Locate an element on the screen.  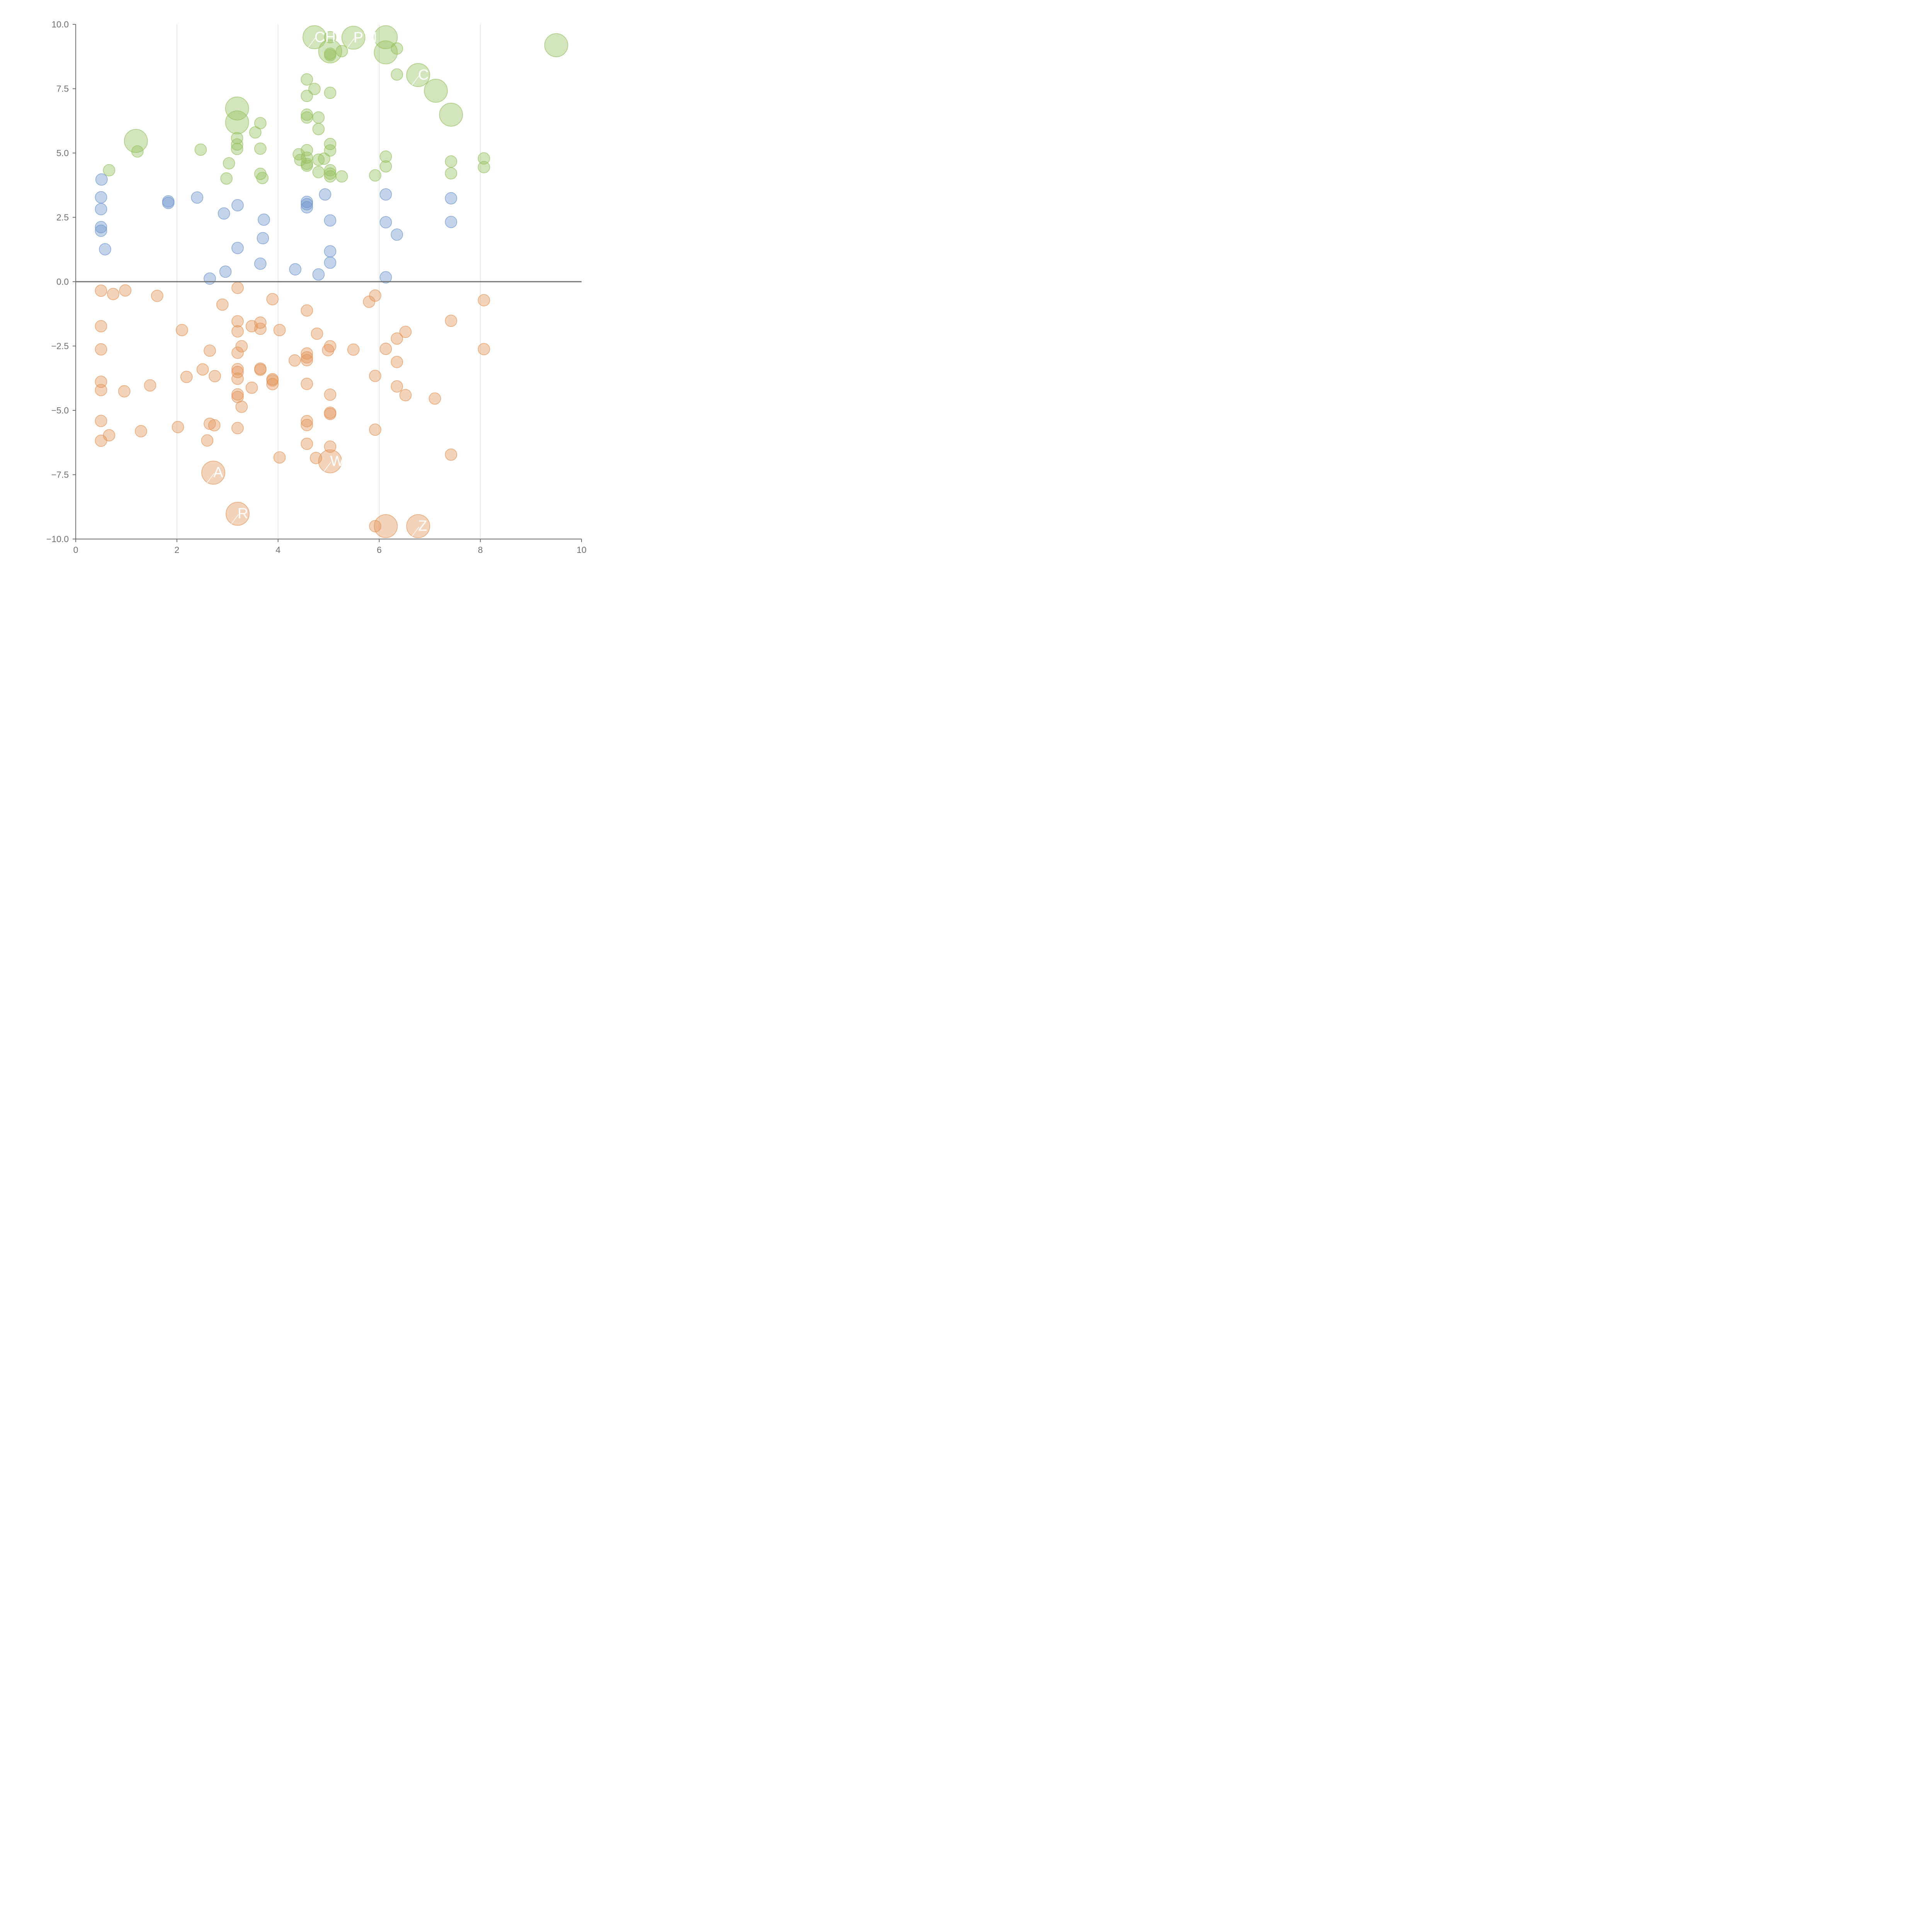
point-label: Z is located at coordinates (422, 526).